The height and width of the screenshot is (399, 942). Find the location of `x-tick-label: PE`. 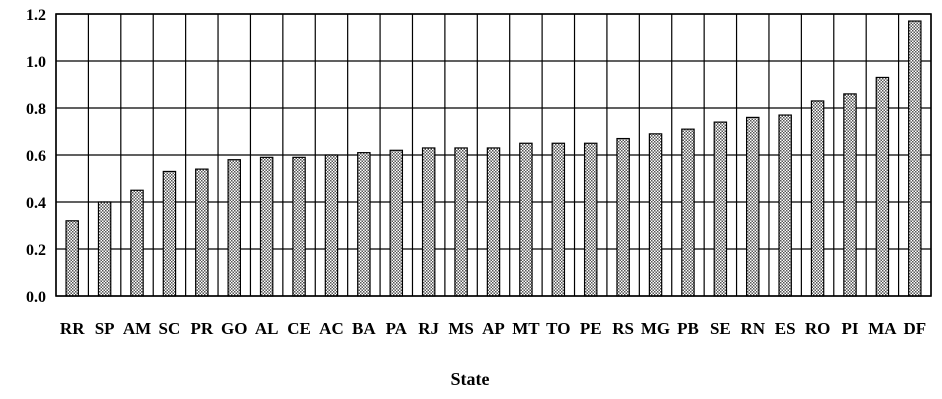

x-tick-label: PE is located at coordinates (591, 328).